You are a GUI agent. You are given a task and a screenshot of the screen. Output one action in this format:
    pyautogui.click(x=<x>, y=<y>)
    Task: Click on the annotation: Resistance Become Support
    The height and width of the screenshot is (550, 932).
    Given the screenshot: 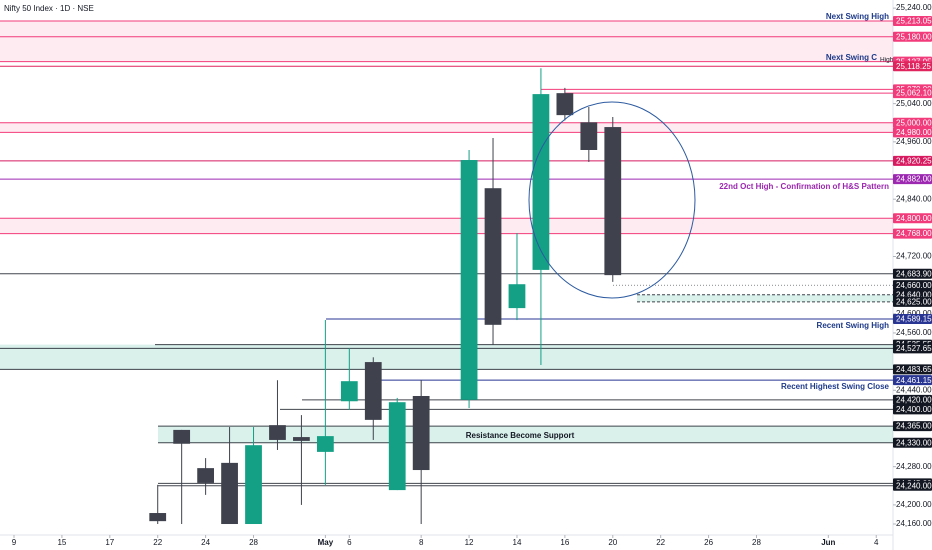 What is the action you would take?
    pyautogui.click(x=520, y=435)
    